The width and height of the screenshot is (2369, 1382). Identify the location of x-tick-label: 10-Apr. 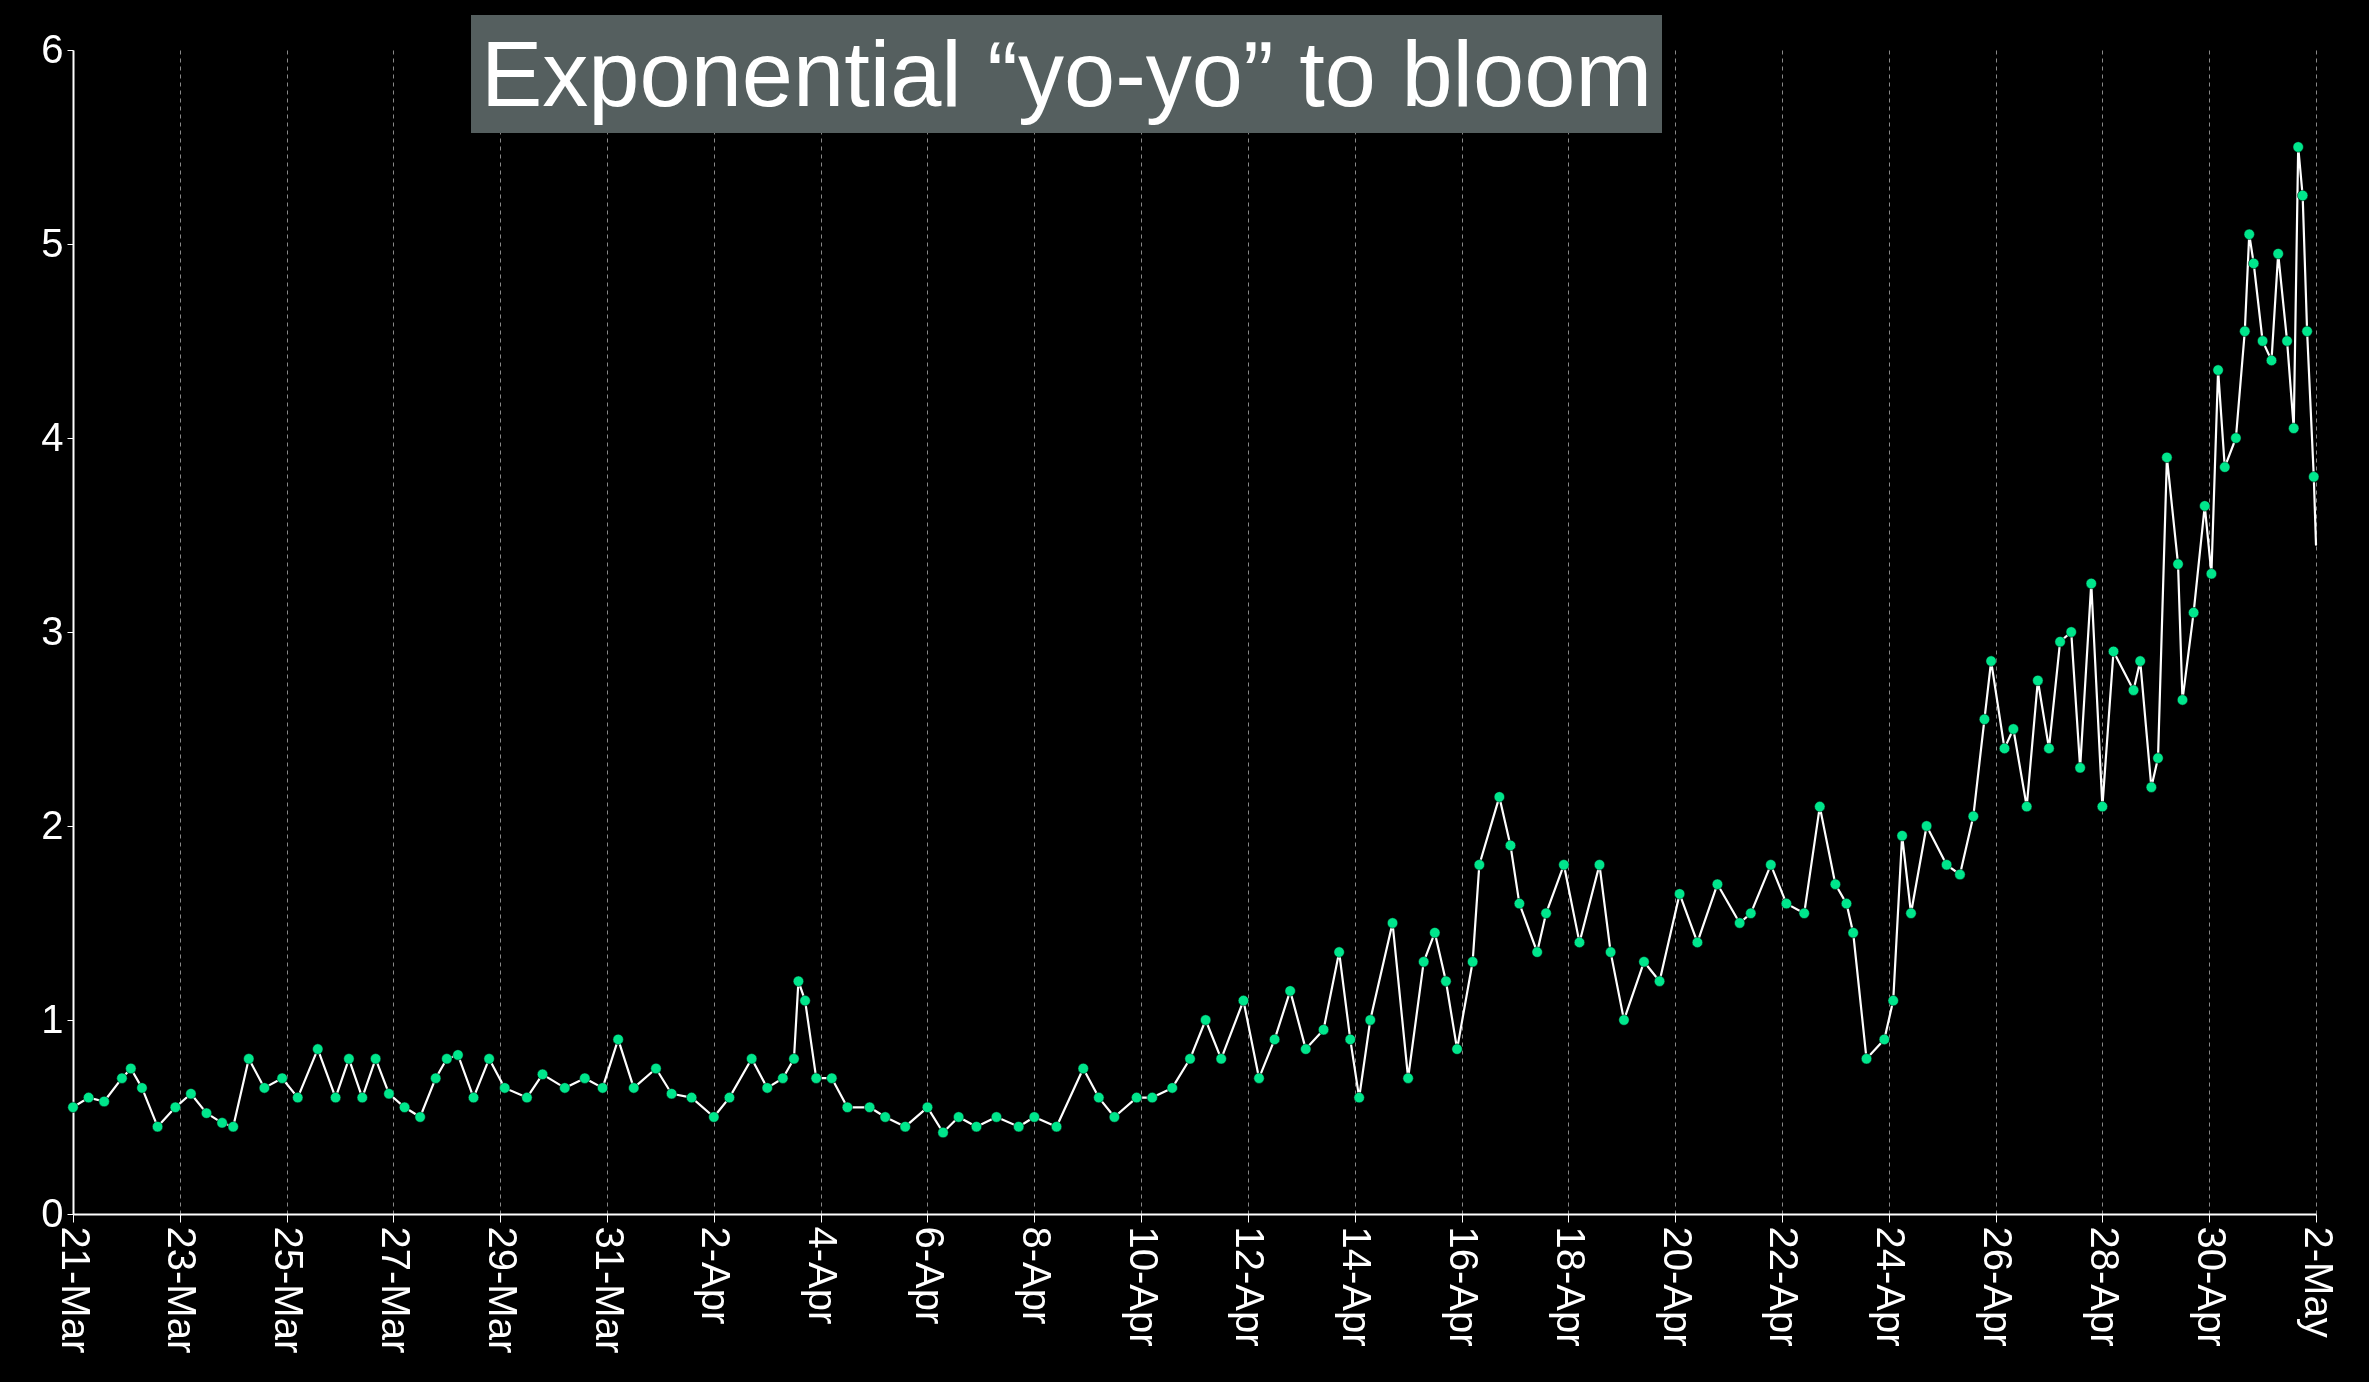
(1143, 1286).